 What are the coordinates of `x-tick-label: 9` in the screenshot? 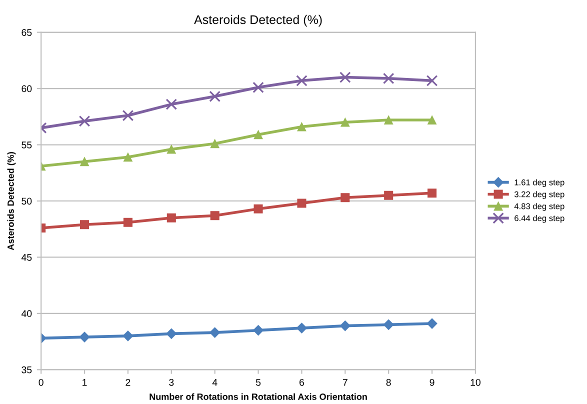 It's located at (432, 382).